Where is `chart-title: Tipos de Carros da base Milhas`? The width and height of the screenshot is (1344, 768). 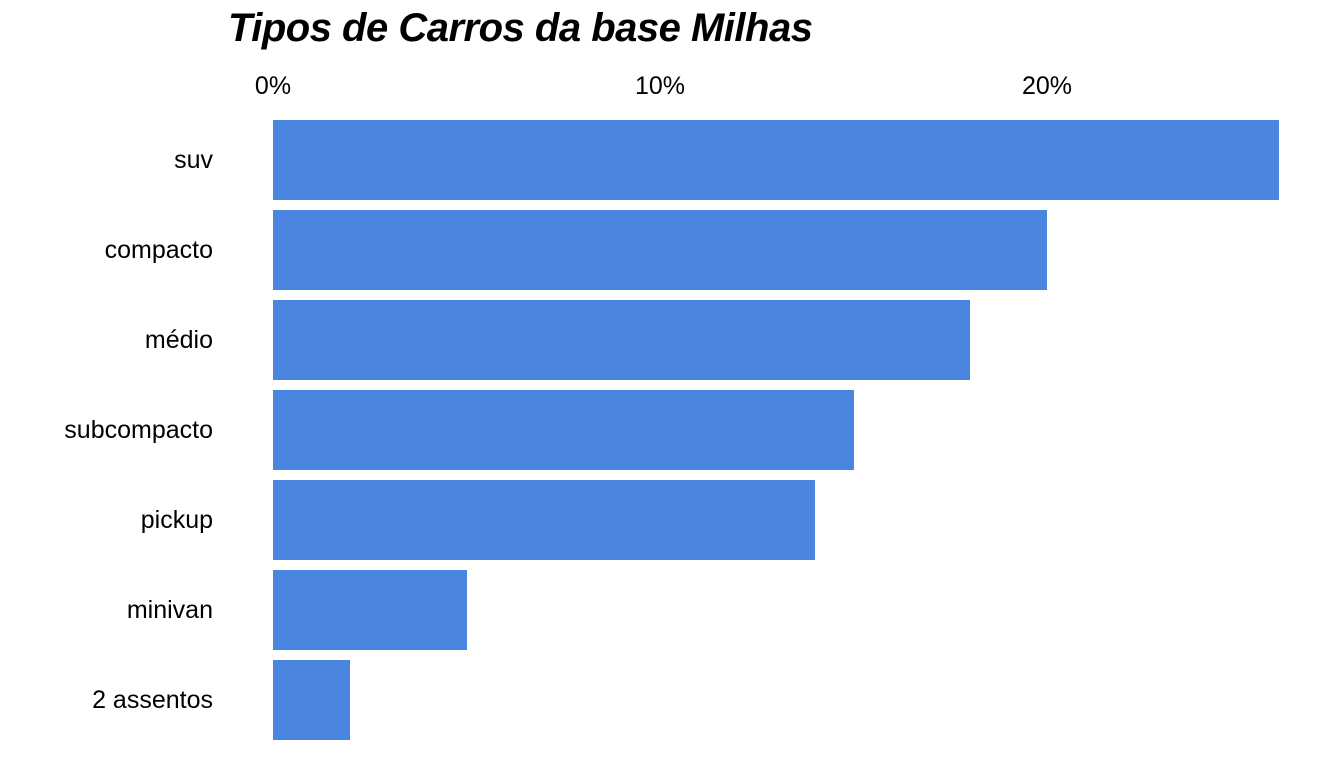 chart-title: Tipos de Carros da base Milhas is located at coordinates (520, 28).